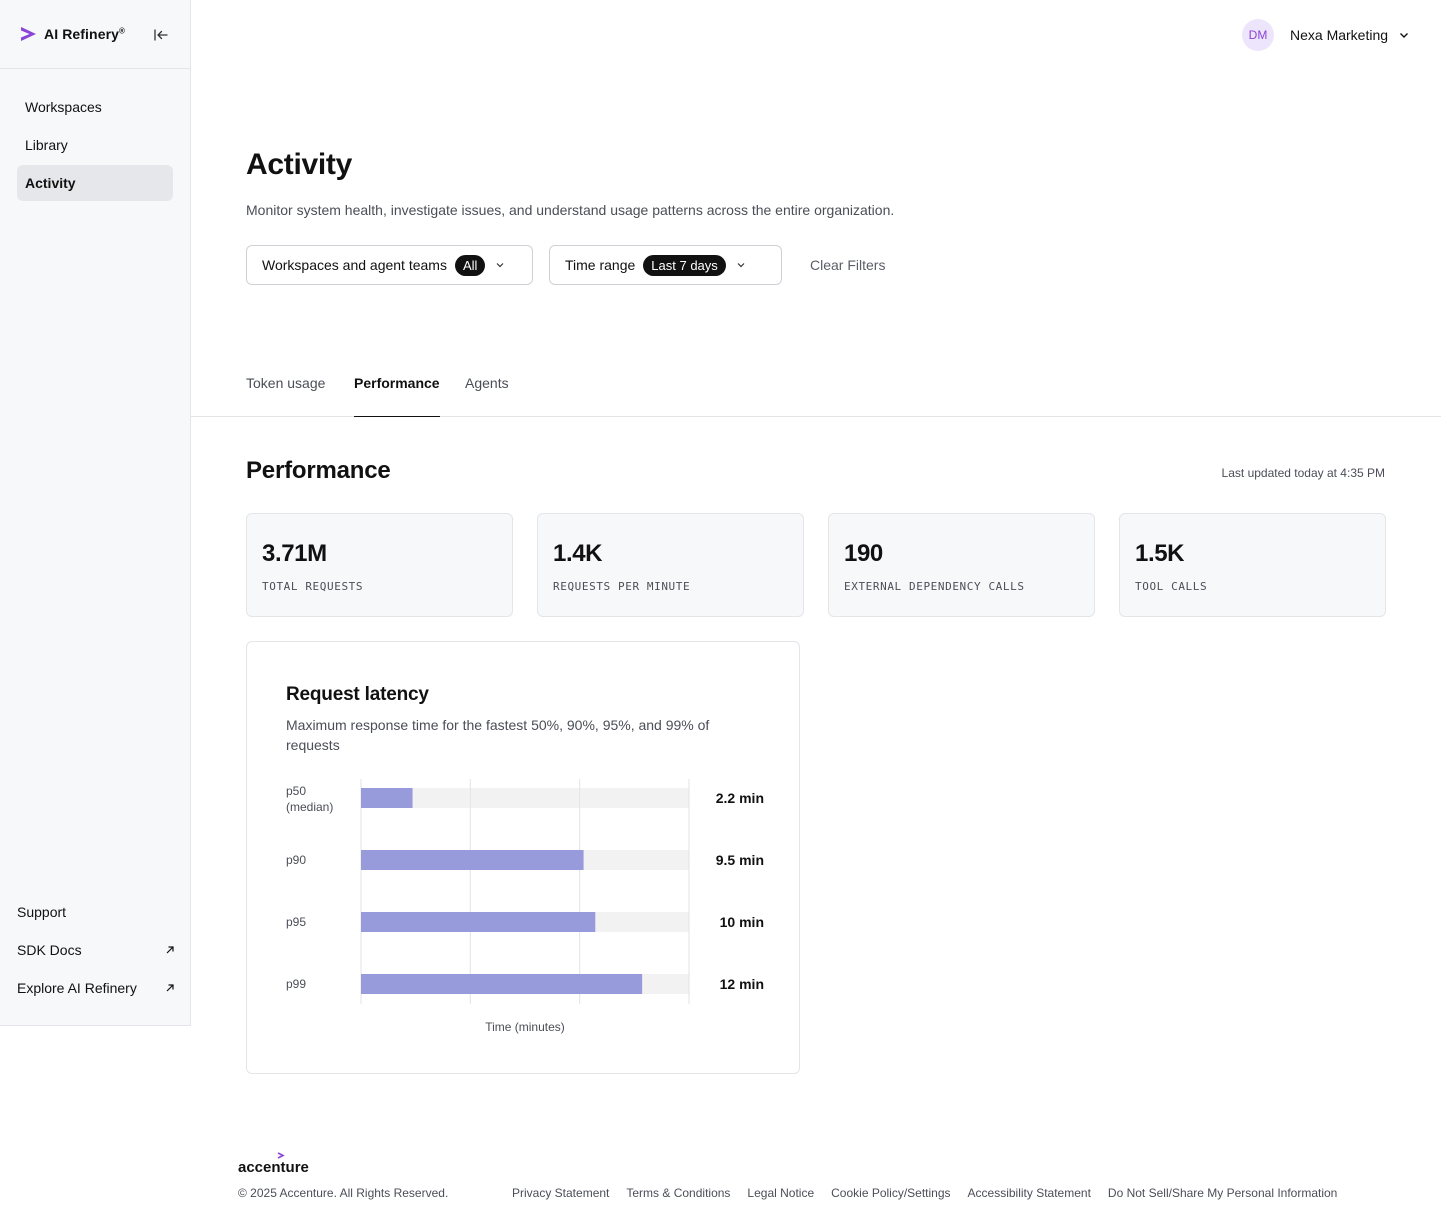 This screenshot has height=1221, width=1441. Describe the element at coordinates (1160, 553) in the screenshot. I see `stat-value: 1.5K` at that location.